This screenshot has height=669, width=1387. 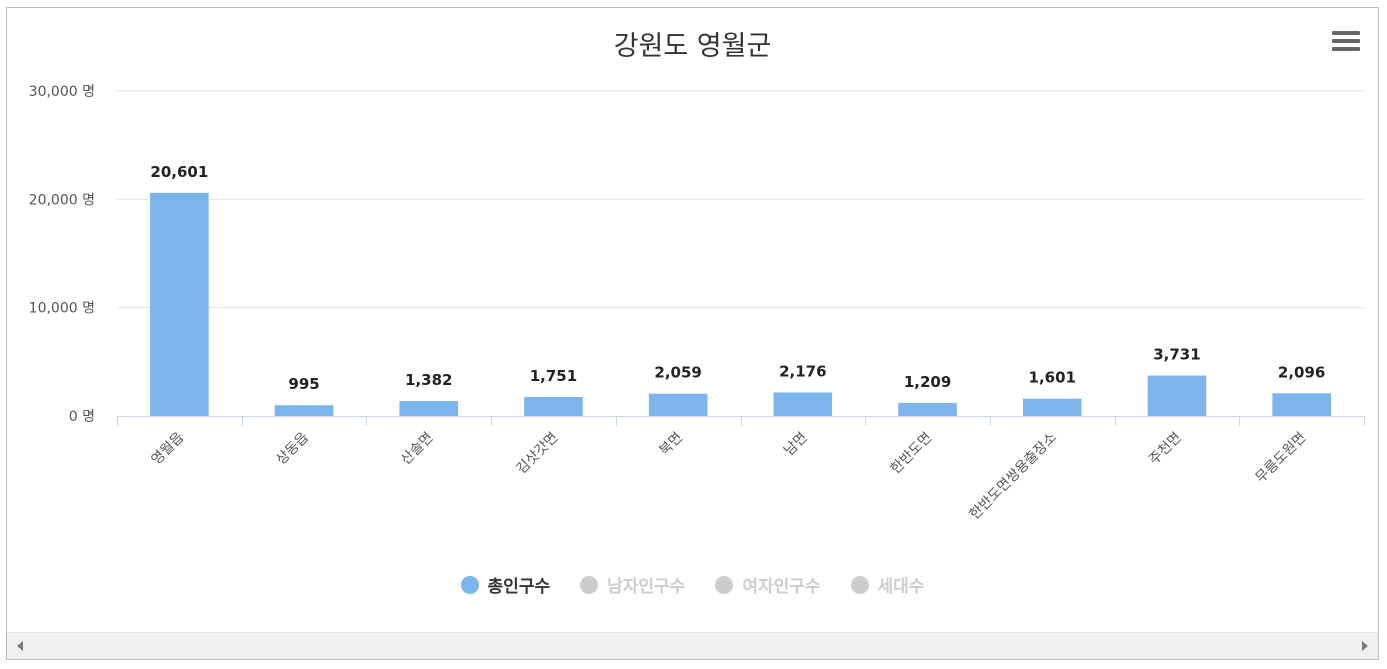 I want to click on legend-label: 총인구수, so click(x=519, y=587).